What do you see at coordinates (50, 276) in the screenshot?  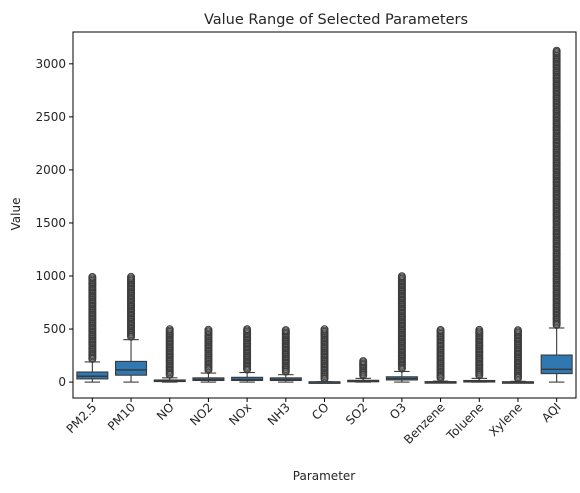 I see `y-tick-label: 1000` at bounding box center [50, 276].